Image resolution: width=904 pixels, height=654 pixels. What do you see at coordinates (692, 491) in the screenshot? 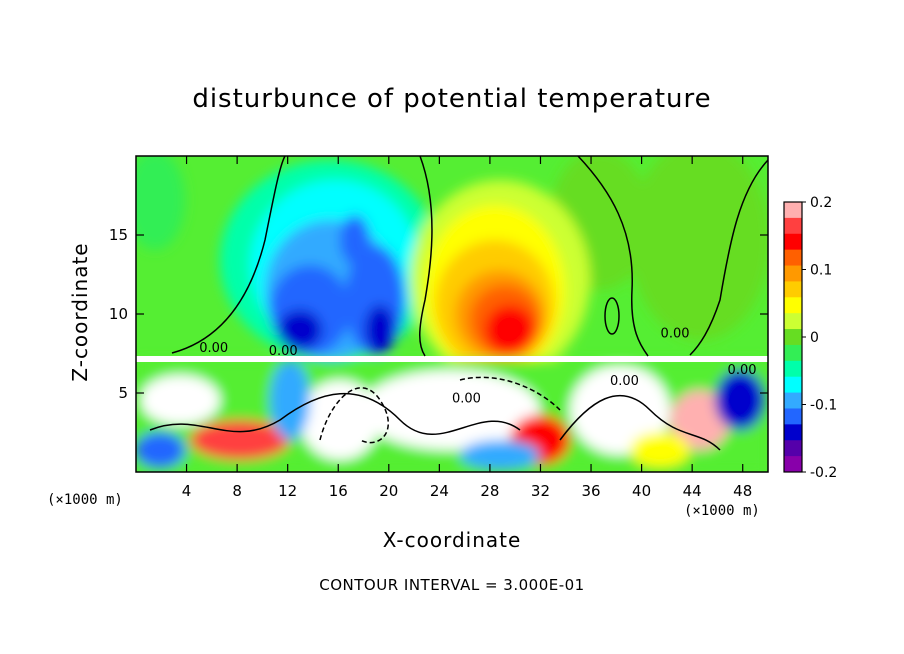
I see `x-tick-label: 44` at bounding box center [692, 491].